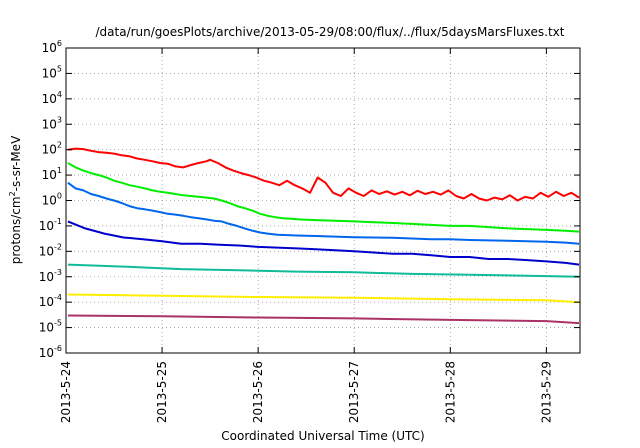  What do you see at coordinates (546, 392) in the screenshot?
I see `x-tick-label: 2013-5-29` at bounding box center [546, 392].